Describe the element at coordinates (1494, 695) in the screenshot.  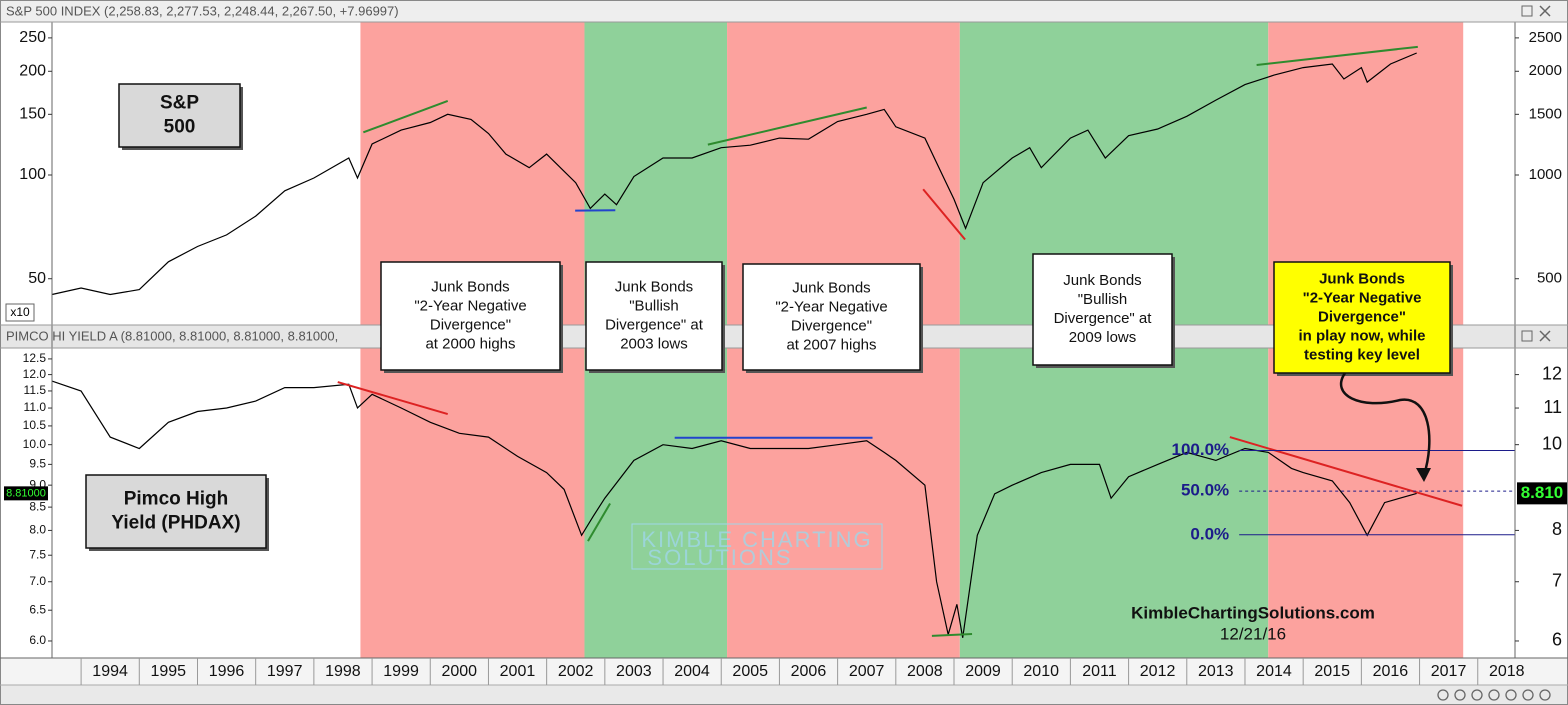
I see `toolbar-icons` at that location.